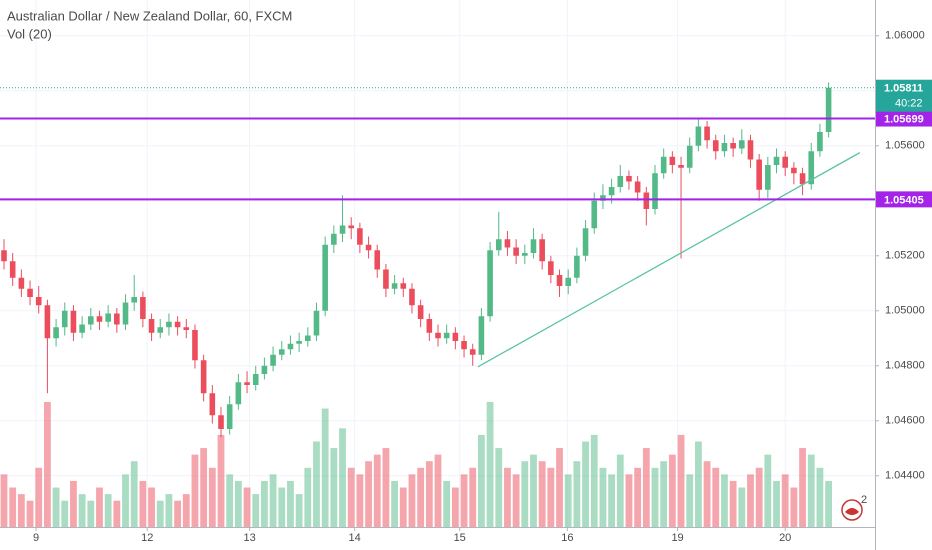  What do you see at coordinates (852, 511) in the screenshot?
I see `badge-glyph` at bounding box center [852, 511].